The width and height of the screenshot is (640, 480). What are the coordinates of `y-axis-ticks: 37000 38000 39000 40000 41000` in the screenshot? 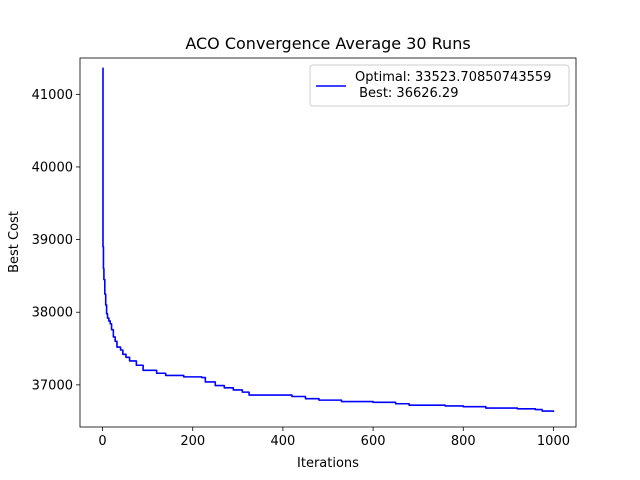 It's located at (56, 240).